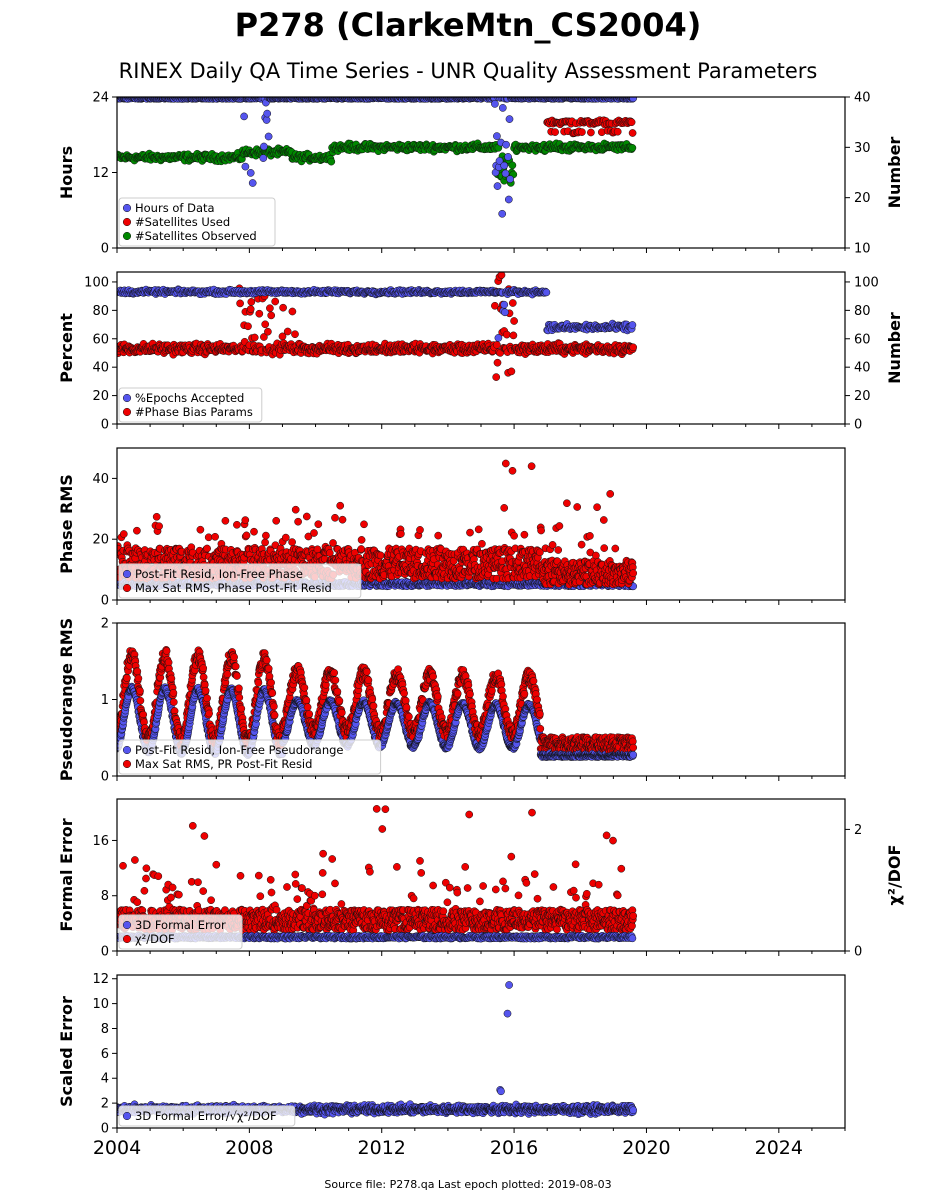 The image size is (937, 1200). What do you see at coordinates (100, 173) in the screenshot?
I see `y-tick-label: 12` at bounding box center [100, 173].